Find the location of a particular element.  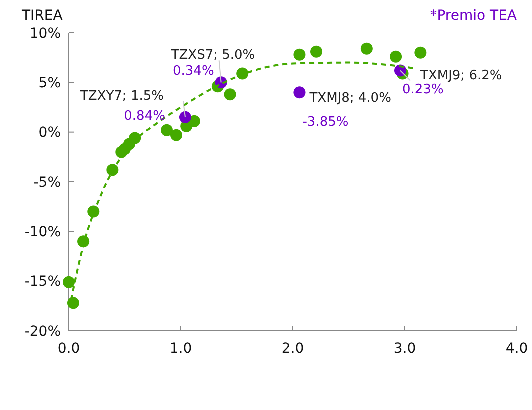

y-tick-label: -15% is located at coordinates (42, 282).